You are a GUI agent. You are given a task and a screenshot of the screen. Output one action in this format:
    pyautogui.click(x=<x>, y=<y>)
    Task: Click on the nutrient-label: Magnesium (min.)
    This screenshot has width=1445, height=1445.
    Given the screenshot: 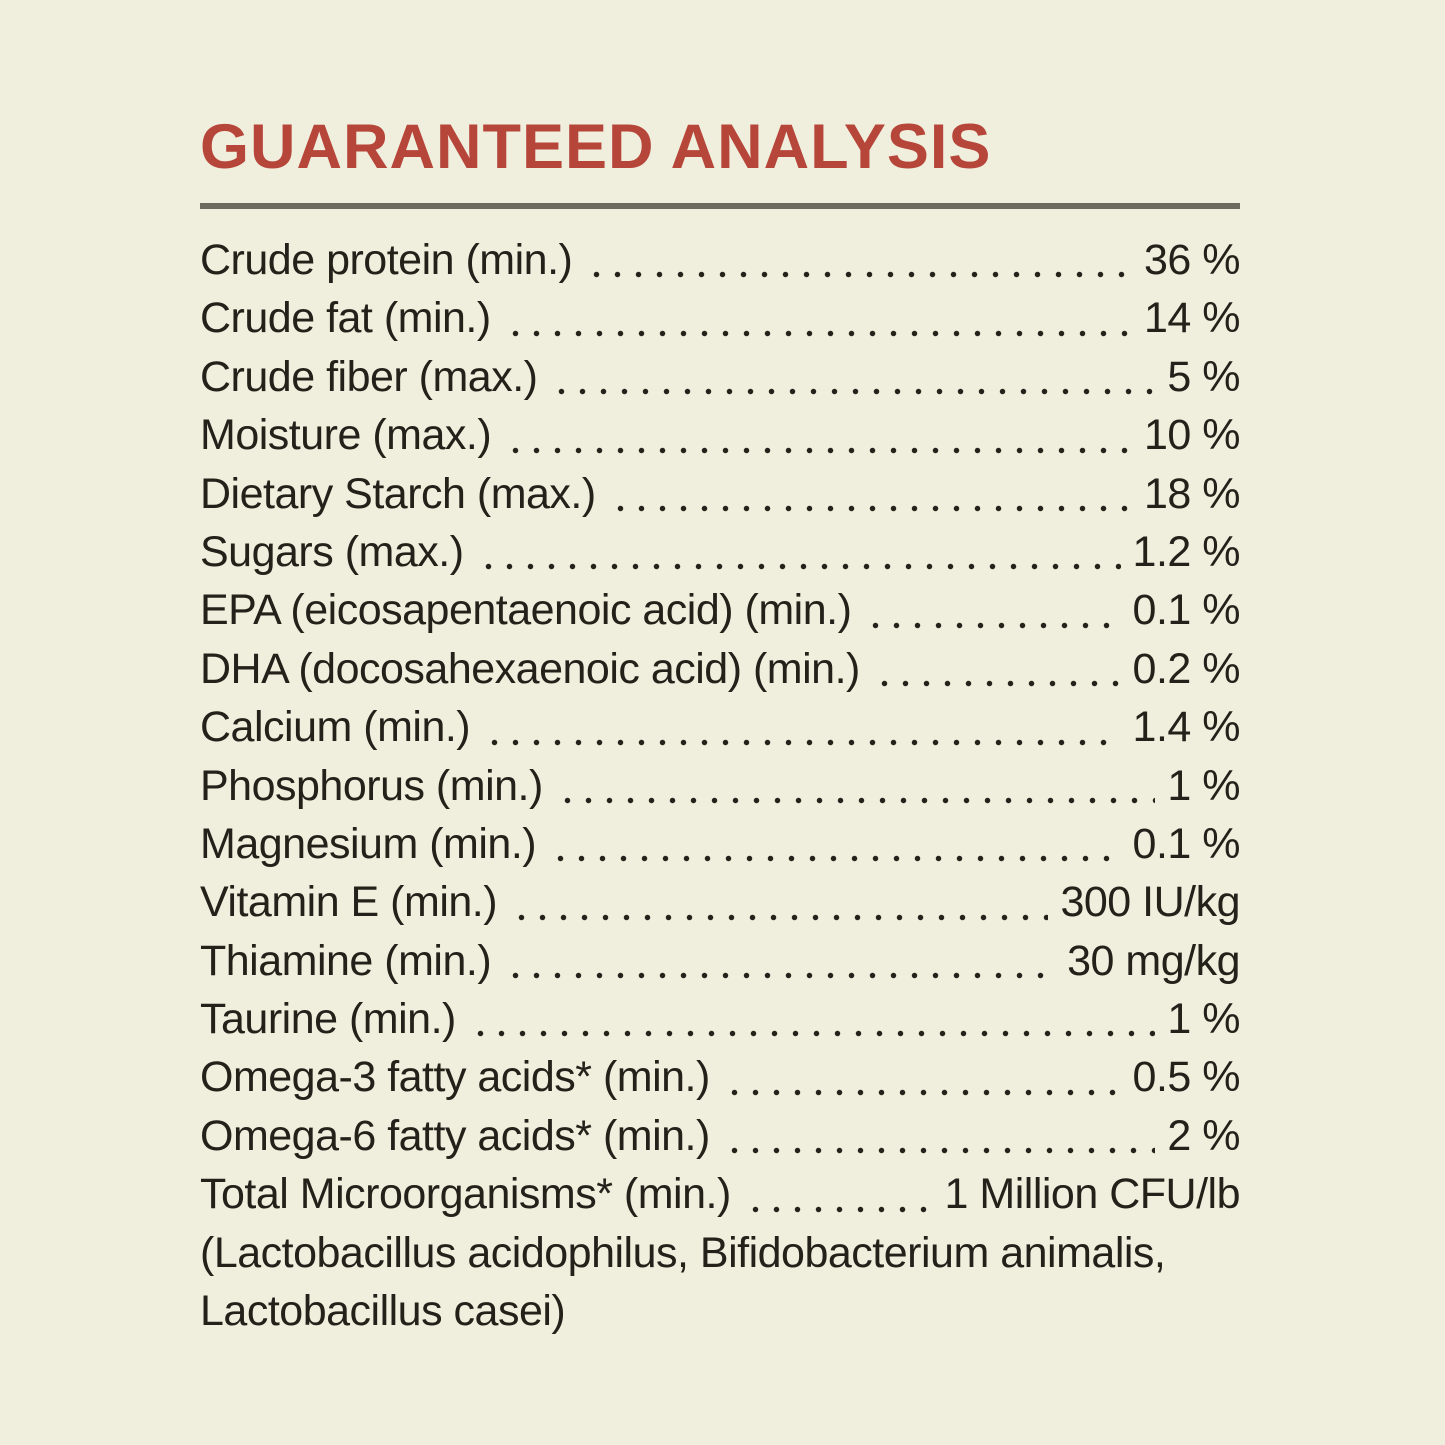 What is the action you would take?
    pyautogui.click(x=368, y=843)
    